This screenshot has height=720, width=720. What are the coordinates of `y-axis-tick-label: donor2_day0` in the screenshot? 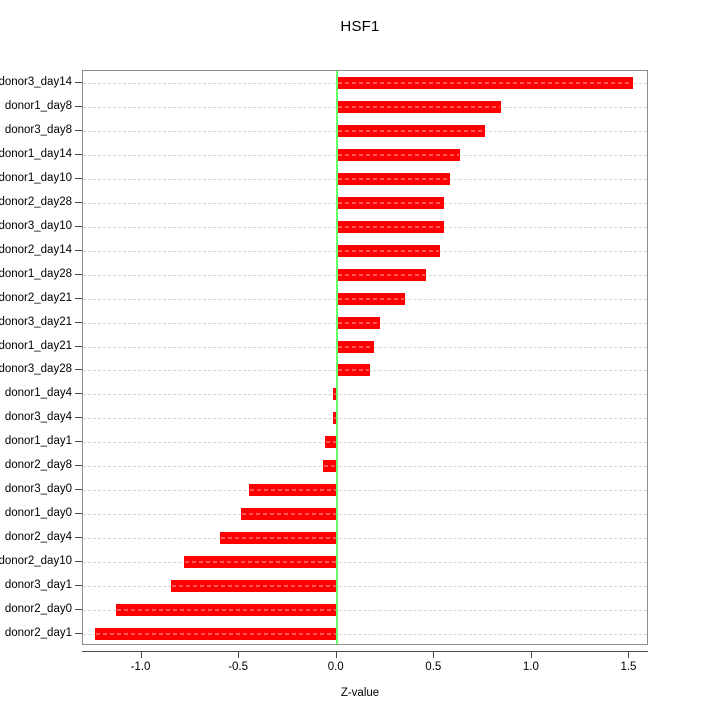 It's located at (38, 609).